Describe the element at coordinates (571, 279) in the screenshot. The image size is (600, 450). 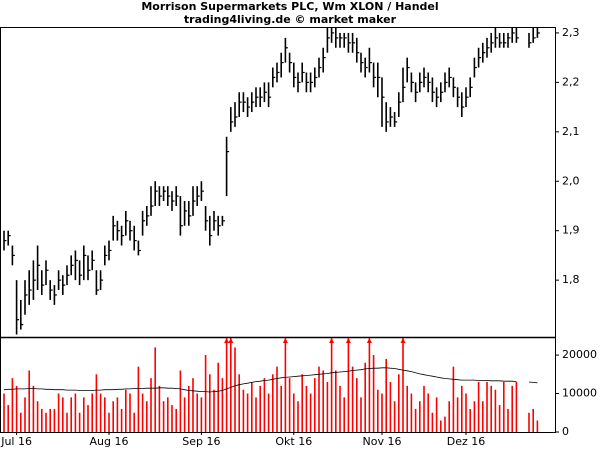
I see `y-tick-label: 1,8` at that location.